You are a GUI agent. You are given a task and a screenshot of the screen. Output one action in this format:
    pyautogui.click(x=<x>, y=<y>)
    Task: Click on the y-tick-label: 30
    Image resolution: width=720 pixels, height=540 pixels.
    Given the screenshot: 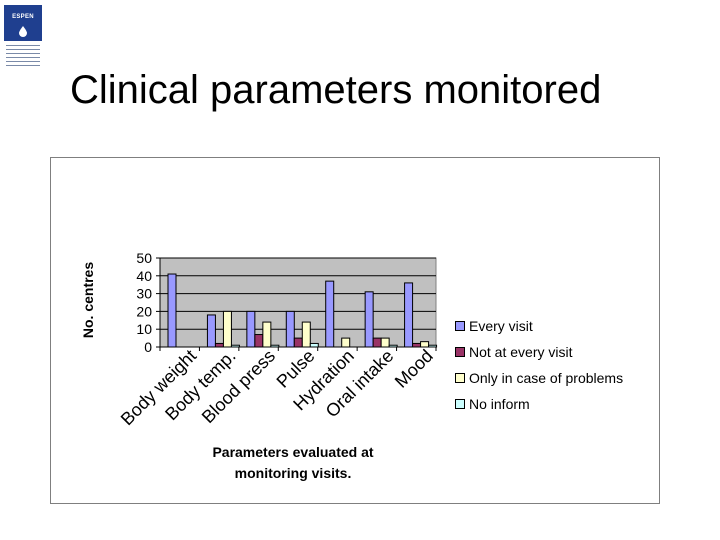 What is the action you would take?
    pyautogui.click(x=144, y=294)
    